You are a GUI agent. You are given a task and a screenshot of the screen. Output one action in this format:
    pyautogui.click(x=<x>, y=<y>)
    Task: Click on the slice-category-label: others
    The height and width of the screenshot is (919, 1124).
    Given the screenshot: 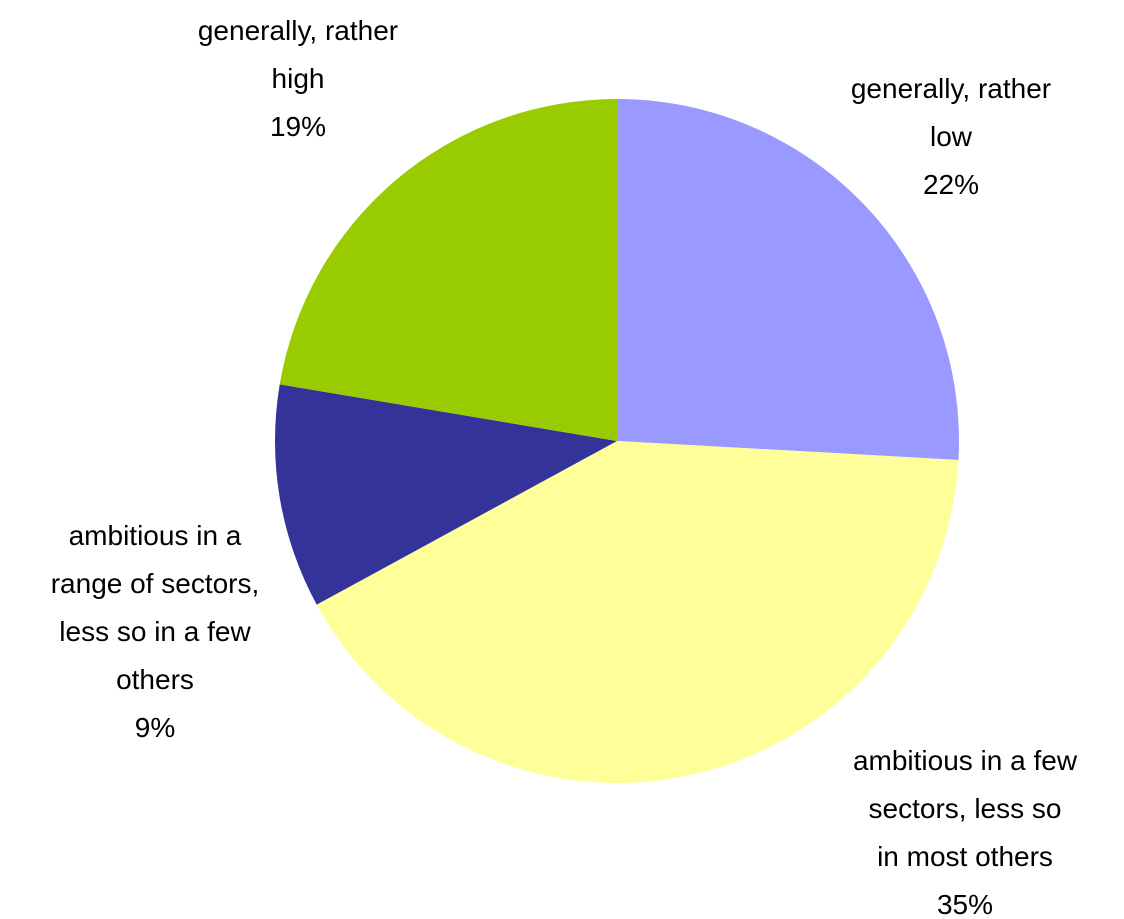 What is the action you would take?
    pyautogui.click(x=155, y=679)
    